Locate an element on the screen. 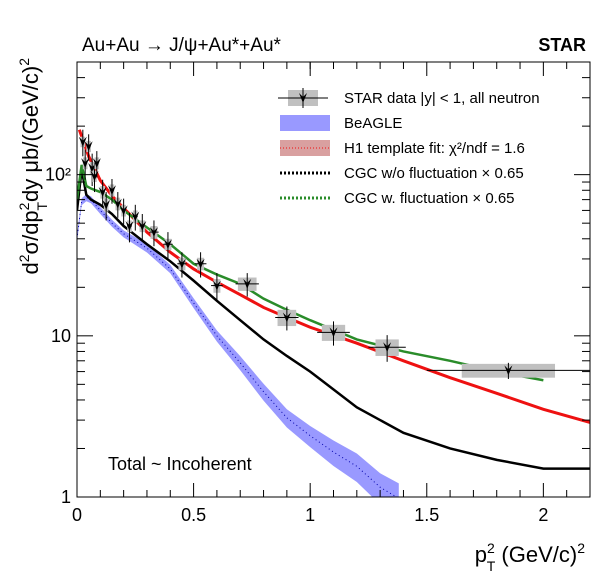 The width and height of the screenshot is (596, 577). legend-label-cgc_fluc: CGC w. fluctuation × 0.65 is located at coordinates (429, 198).